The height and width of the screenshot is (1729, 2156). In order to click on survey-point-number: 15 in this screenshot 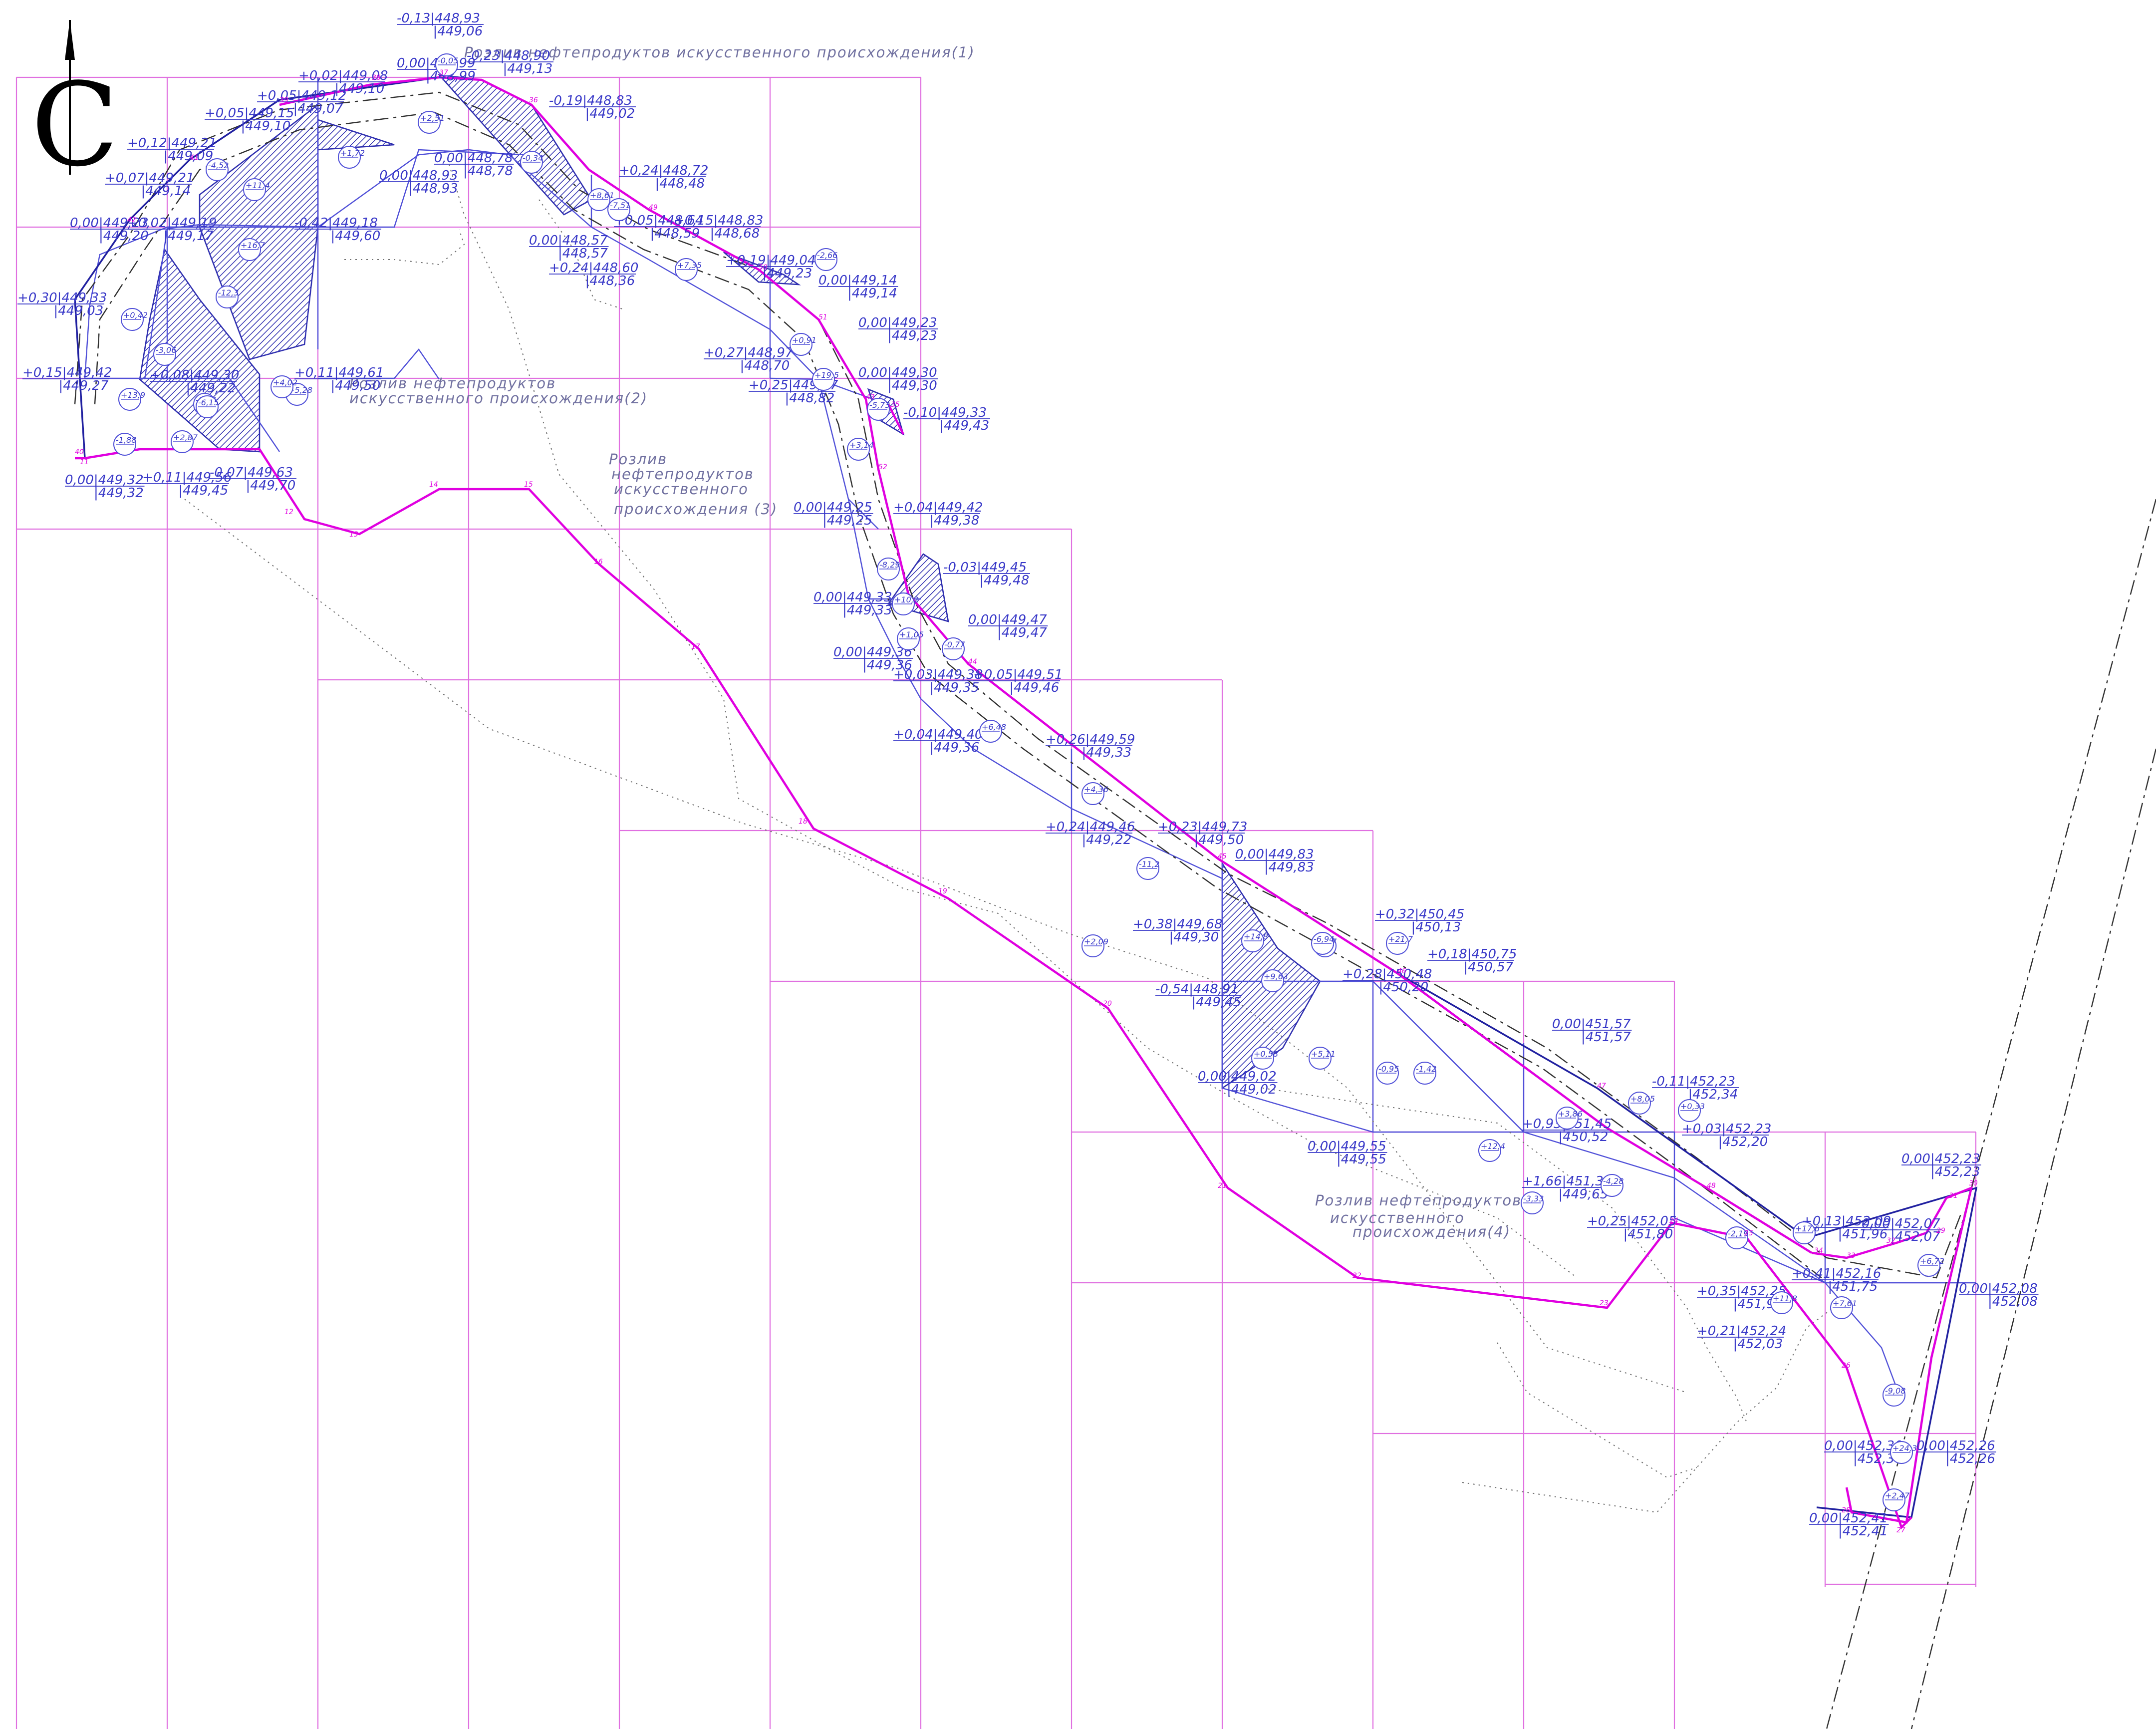, I will do `click(528, 485)`.